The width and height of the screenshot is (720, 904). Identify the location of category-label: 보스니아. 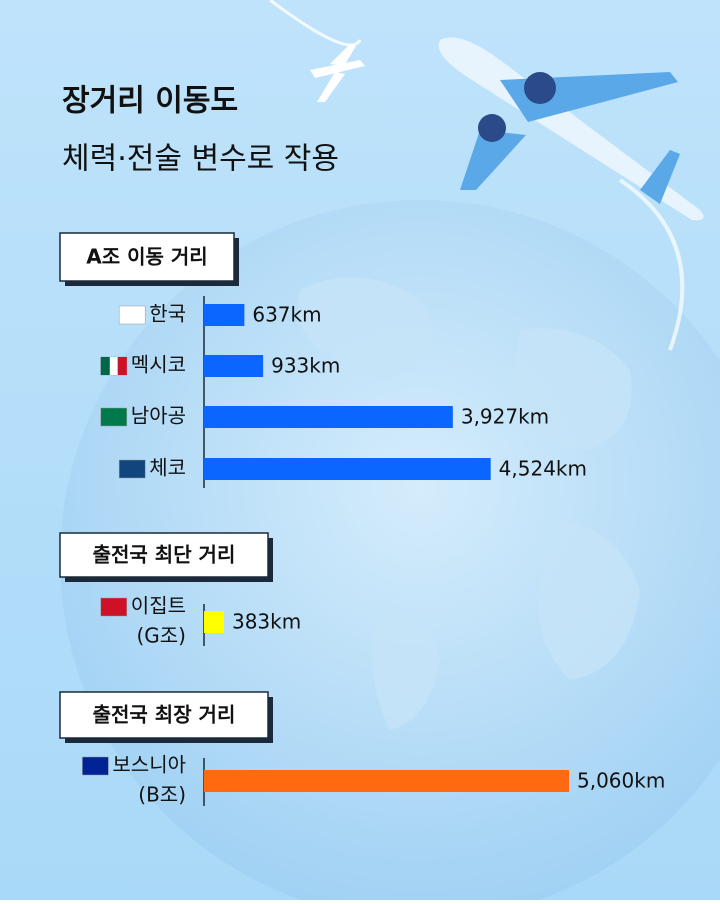
(149, 765).